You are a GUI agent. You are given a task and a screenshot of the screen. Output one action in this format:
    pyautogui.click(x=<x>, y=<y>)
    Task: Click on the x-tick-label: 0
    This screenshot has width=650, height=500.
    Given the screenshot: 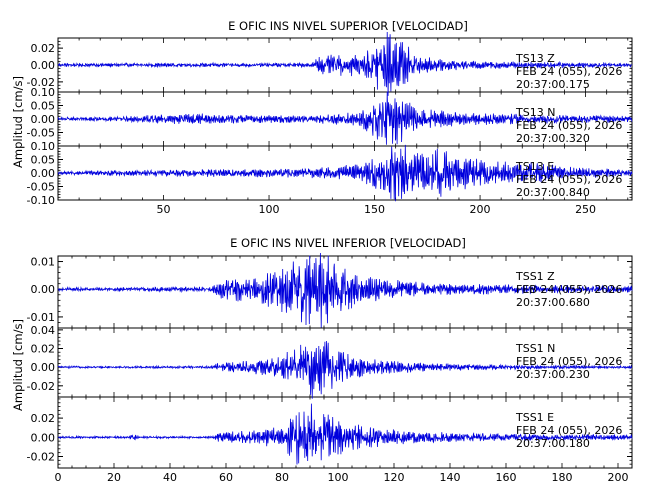 What is the action you would take?
    pyautogui.click(x=58, y=477)
    